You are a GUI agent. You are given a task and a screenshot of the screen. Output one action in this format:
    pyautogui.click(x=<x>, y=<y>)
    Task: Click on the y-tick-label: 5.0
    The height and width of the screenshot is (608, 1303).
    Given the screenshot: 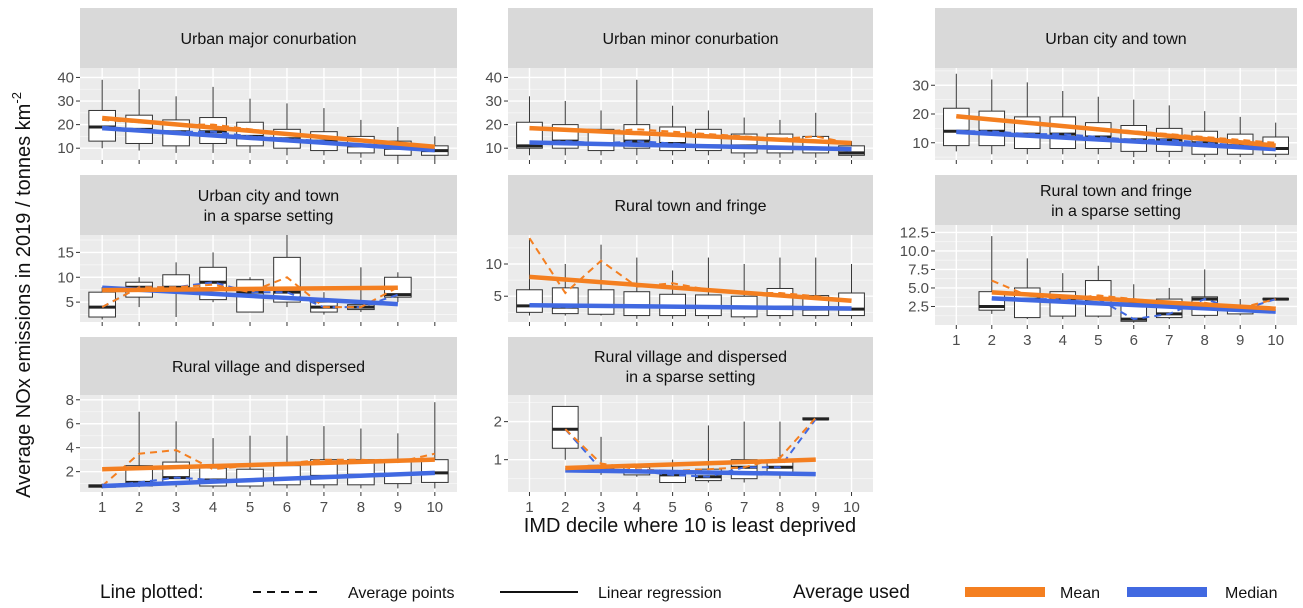 What is the action you would take?
    pyautogui.click(x=918, y=288)
    